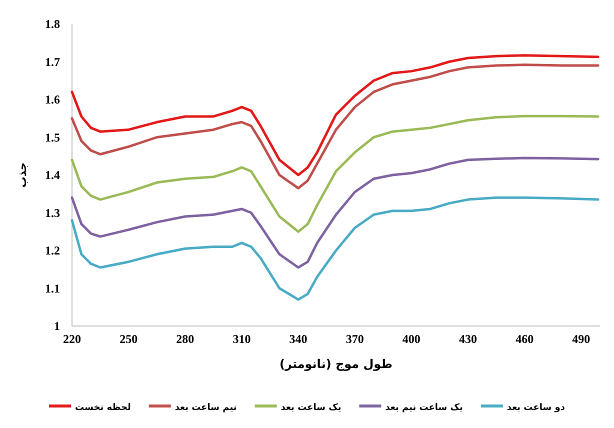  Describe the element at coordinates (468, 339) in the screenshot. I see `x-tick-label: 430` at that location.